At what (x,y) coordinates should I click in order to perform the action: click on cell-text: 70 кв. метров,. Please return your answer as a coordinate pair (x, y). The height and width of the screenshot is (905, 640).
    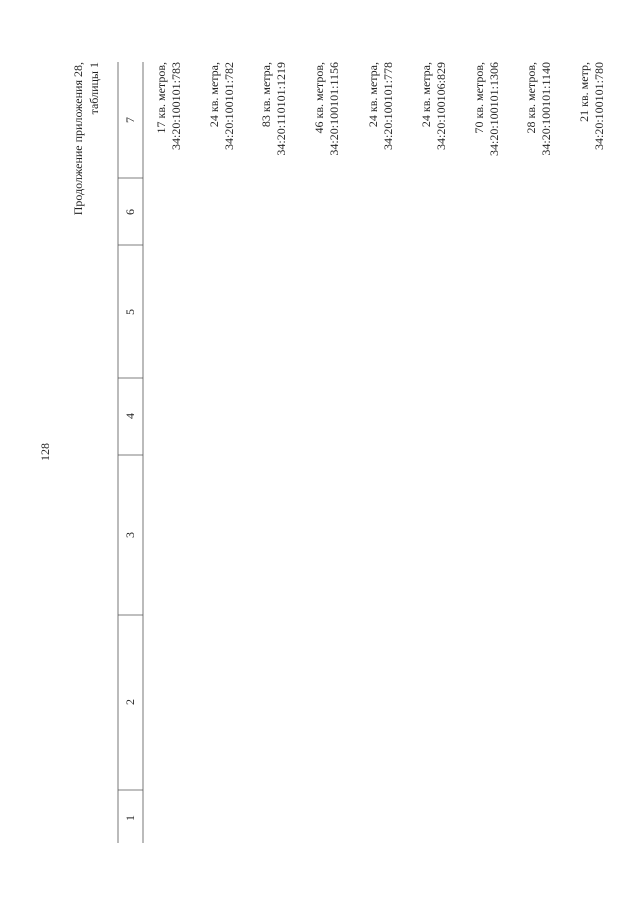
    Looking at the image, I should click on (479, 97).